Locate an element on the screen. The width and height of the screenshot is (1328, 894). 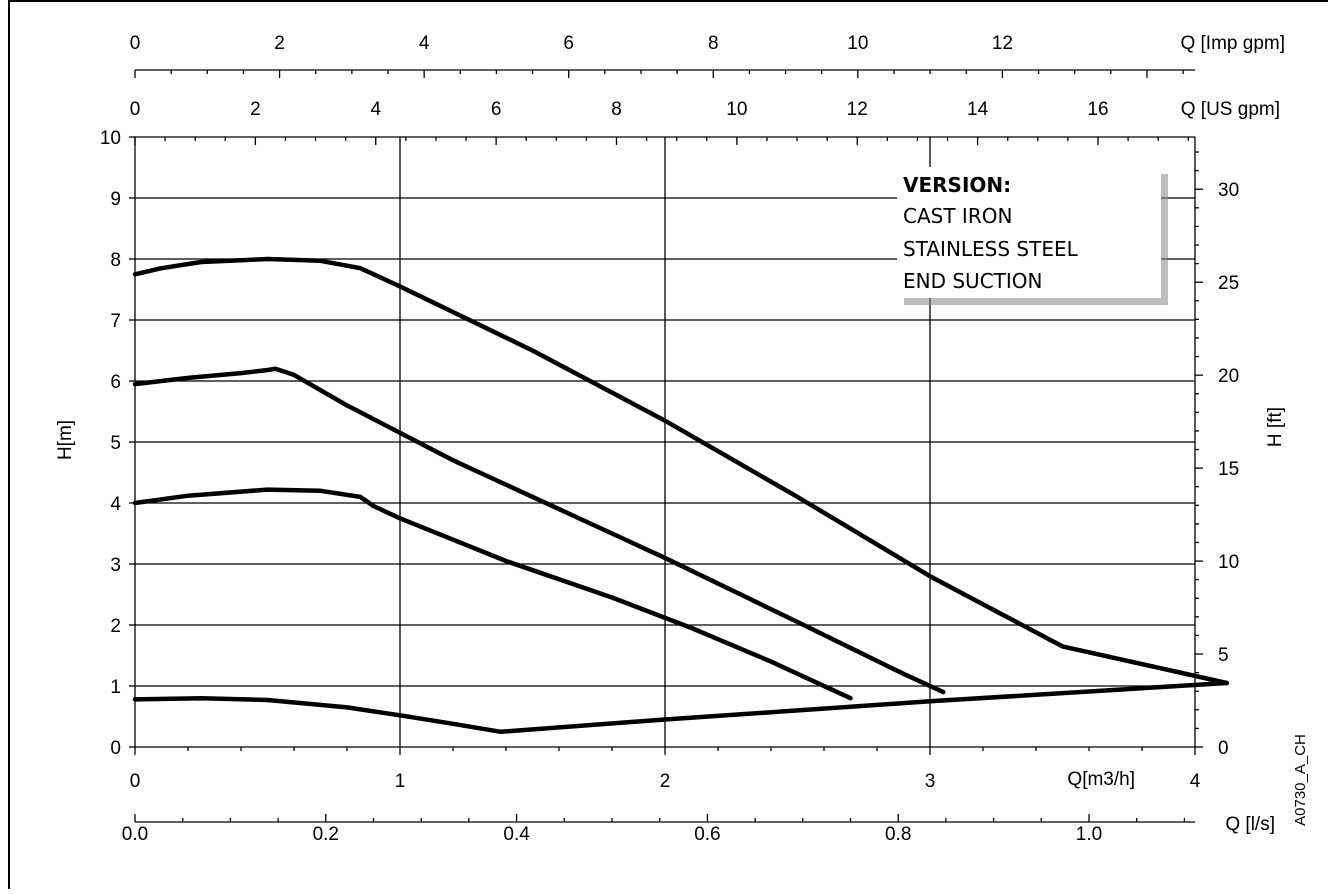
us-gpm-tick-label: 8 is located at coordinates (616, 109).